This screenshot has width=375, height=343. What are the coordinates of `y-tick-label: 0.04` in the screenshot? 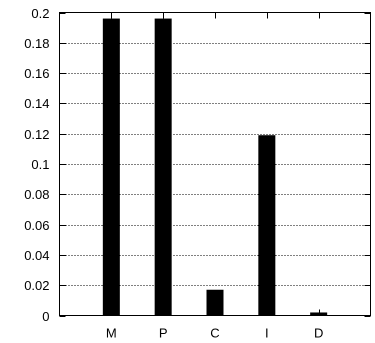 It's located at (36, 255).